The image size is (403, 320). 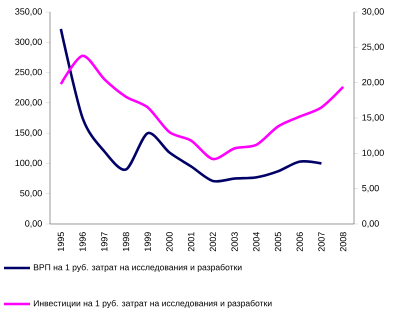 I want to click on y2-tick-label: 0,00, so click(x=370, y=224).